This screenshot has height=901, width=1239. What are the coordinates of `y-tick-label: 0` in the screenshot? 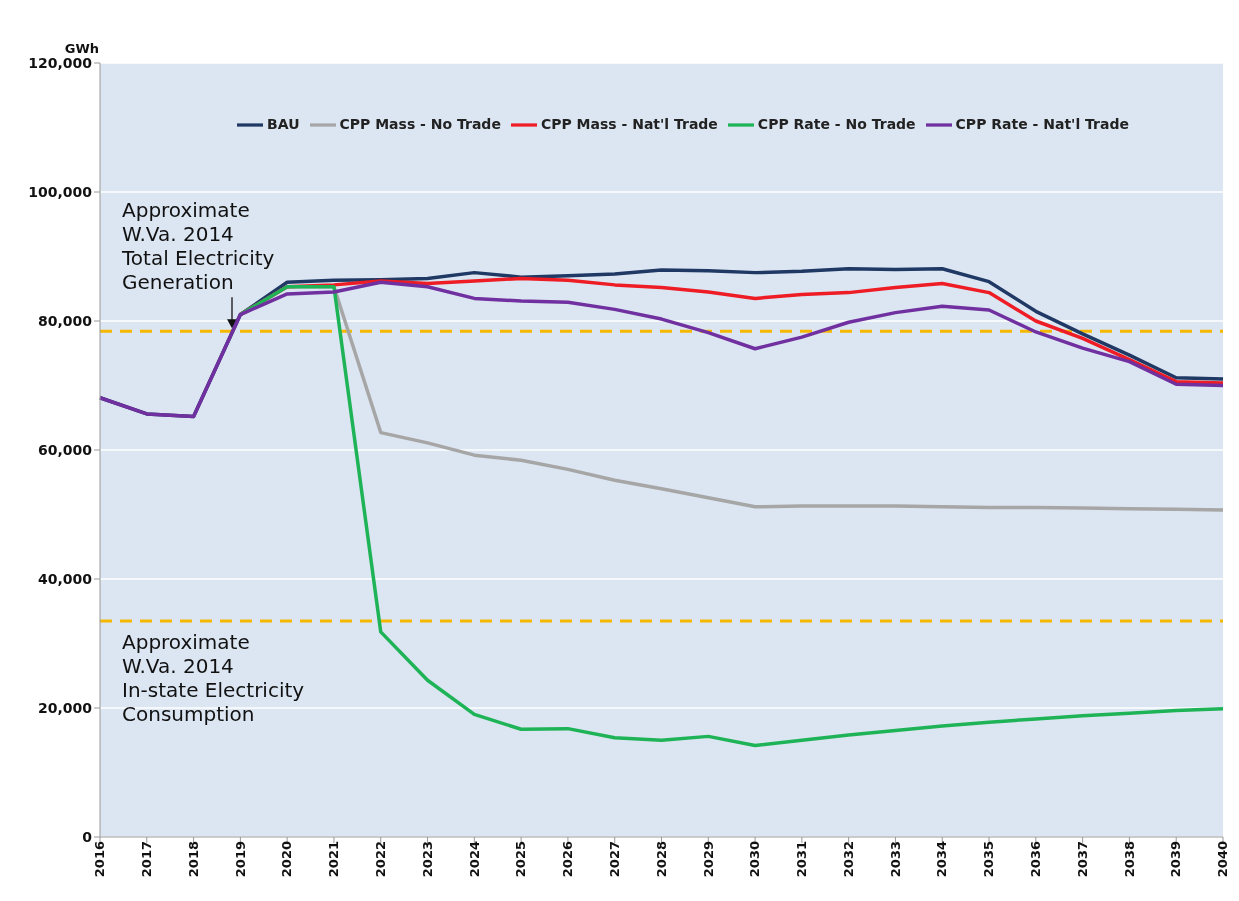 It's located at (87, 836).